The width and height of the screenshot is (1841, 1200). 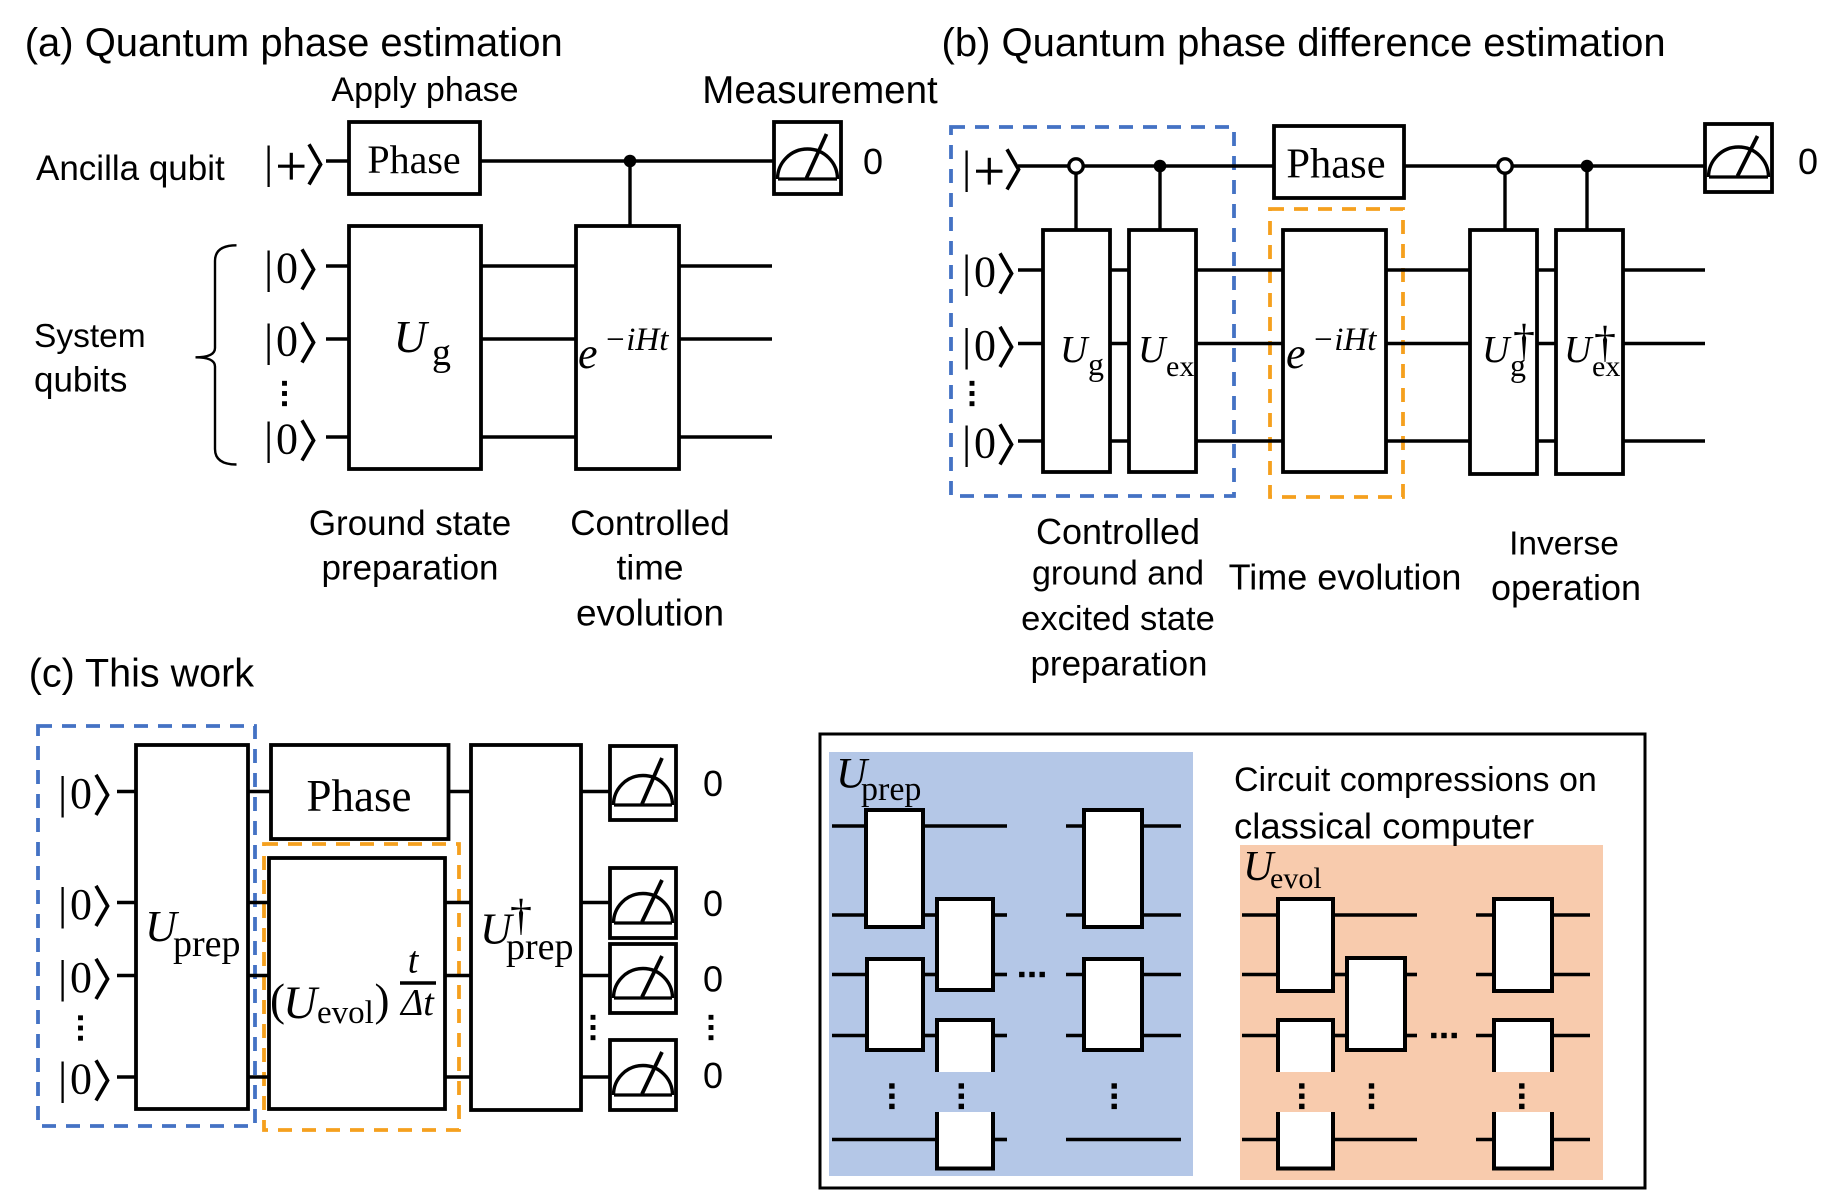 I want to click on svg-text: excited state, so click(x=1118, y=619).